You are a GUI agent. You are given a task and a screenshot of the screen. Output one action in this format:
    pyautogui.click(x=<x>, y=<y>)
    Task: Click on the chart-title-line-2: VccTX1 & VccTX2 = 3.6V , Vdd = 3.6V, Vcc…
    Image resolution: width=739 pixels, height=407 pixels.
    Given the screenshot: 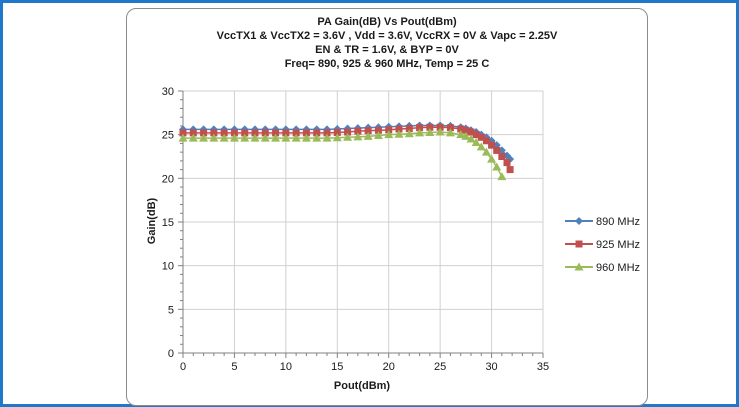 What is the action you would take?
    pyautogui.click(x=387, y=36)
    